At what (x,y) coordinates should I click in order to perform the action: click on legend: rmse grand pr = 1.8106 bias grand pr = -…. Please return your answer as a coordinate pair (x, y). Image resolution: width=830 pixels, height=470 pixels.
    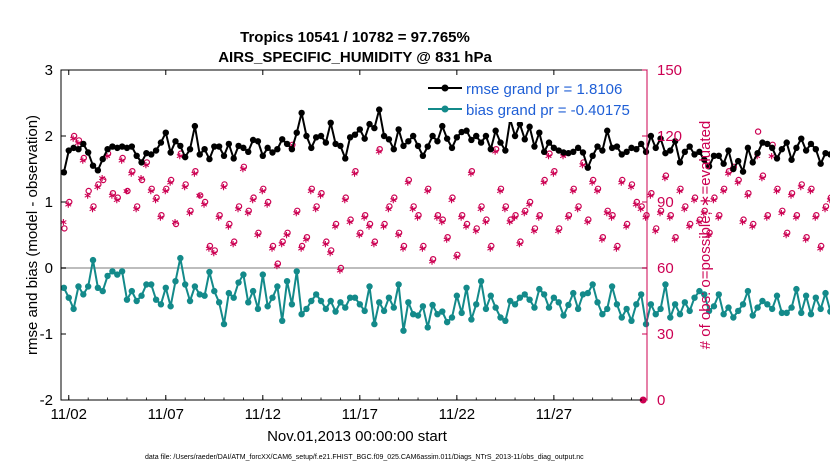
    Looking at the image, I should click on (533, 100).